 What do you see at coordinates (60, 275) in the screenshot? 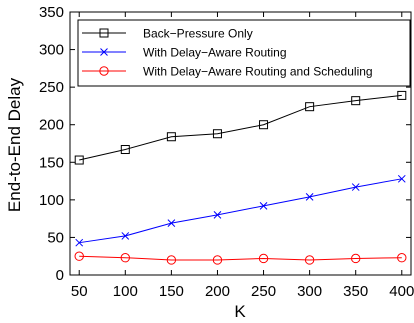
I see `y-tick-label: 0` at bounding box center [60, 275].